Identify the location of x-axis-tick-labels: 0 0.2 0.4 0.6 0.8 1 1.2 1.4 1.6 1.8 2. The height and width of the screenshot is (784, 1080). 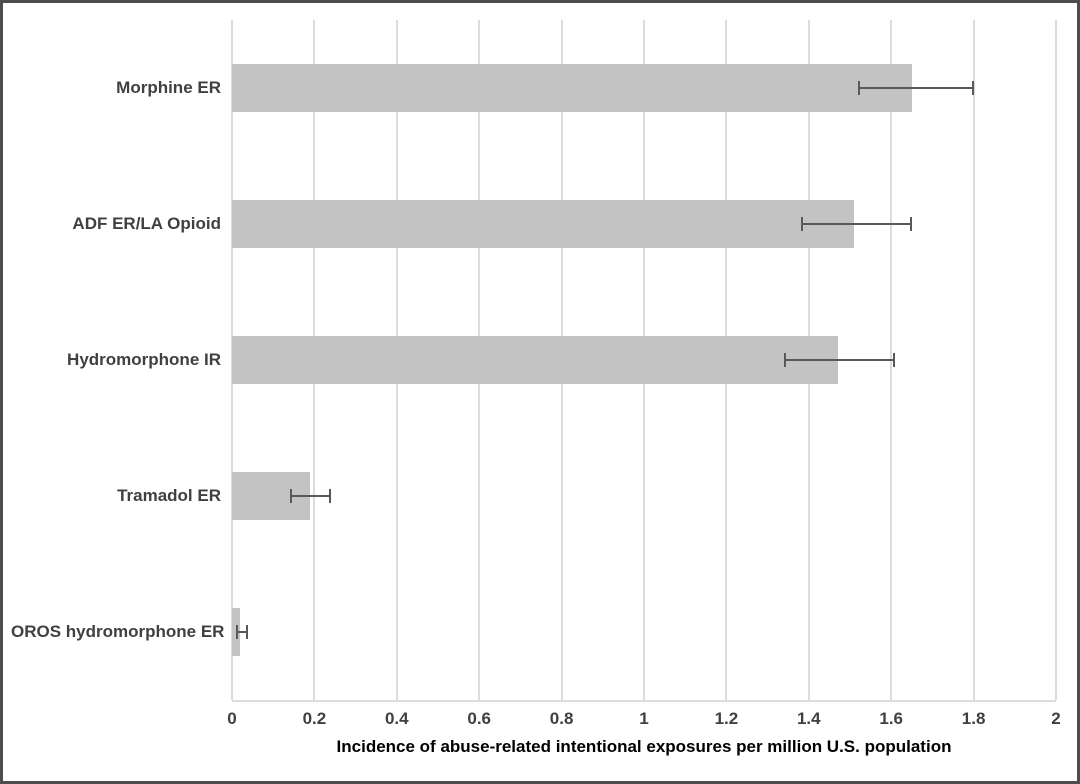
(643, 721).